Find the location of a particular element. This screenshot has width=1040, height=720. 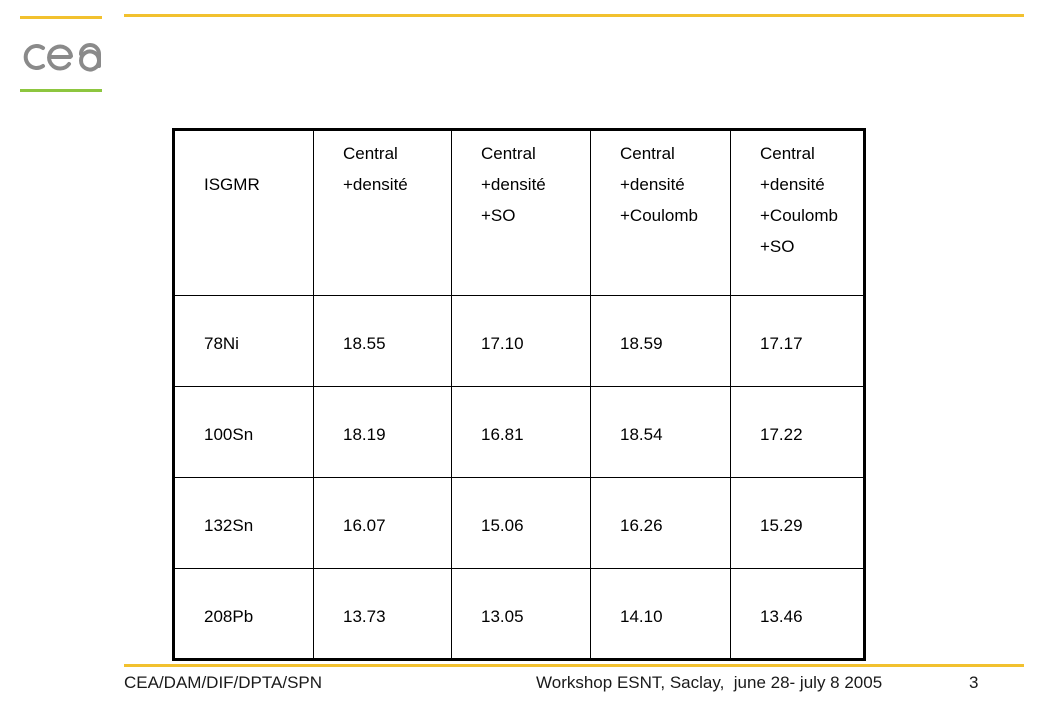

table-row: 208Pb 13.73 13.05 14.10 13.46 is located at coordinates (519, 614).